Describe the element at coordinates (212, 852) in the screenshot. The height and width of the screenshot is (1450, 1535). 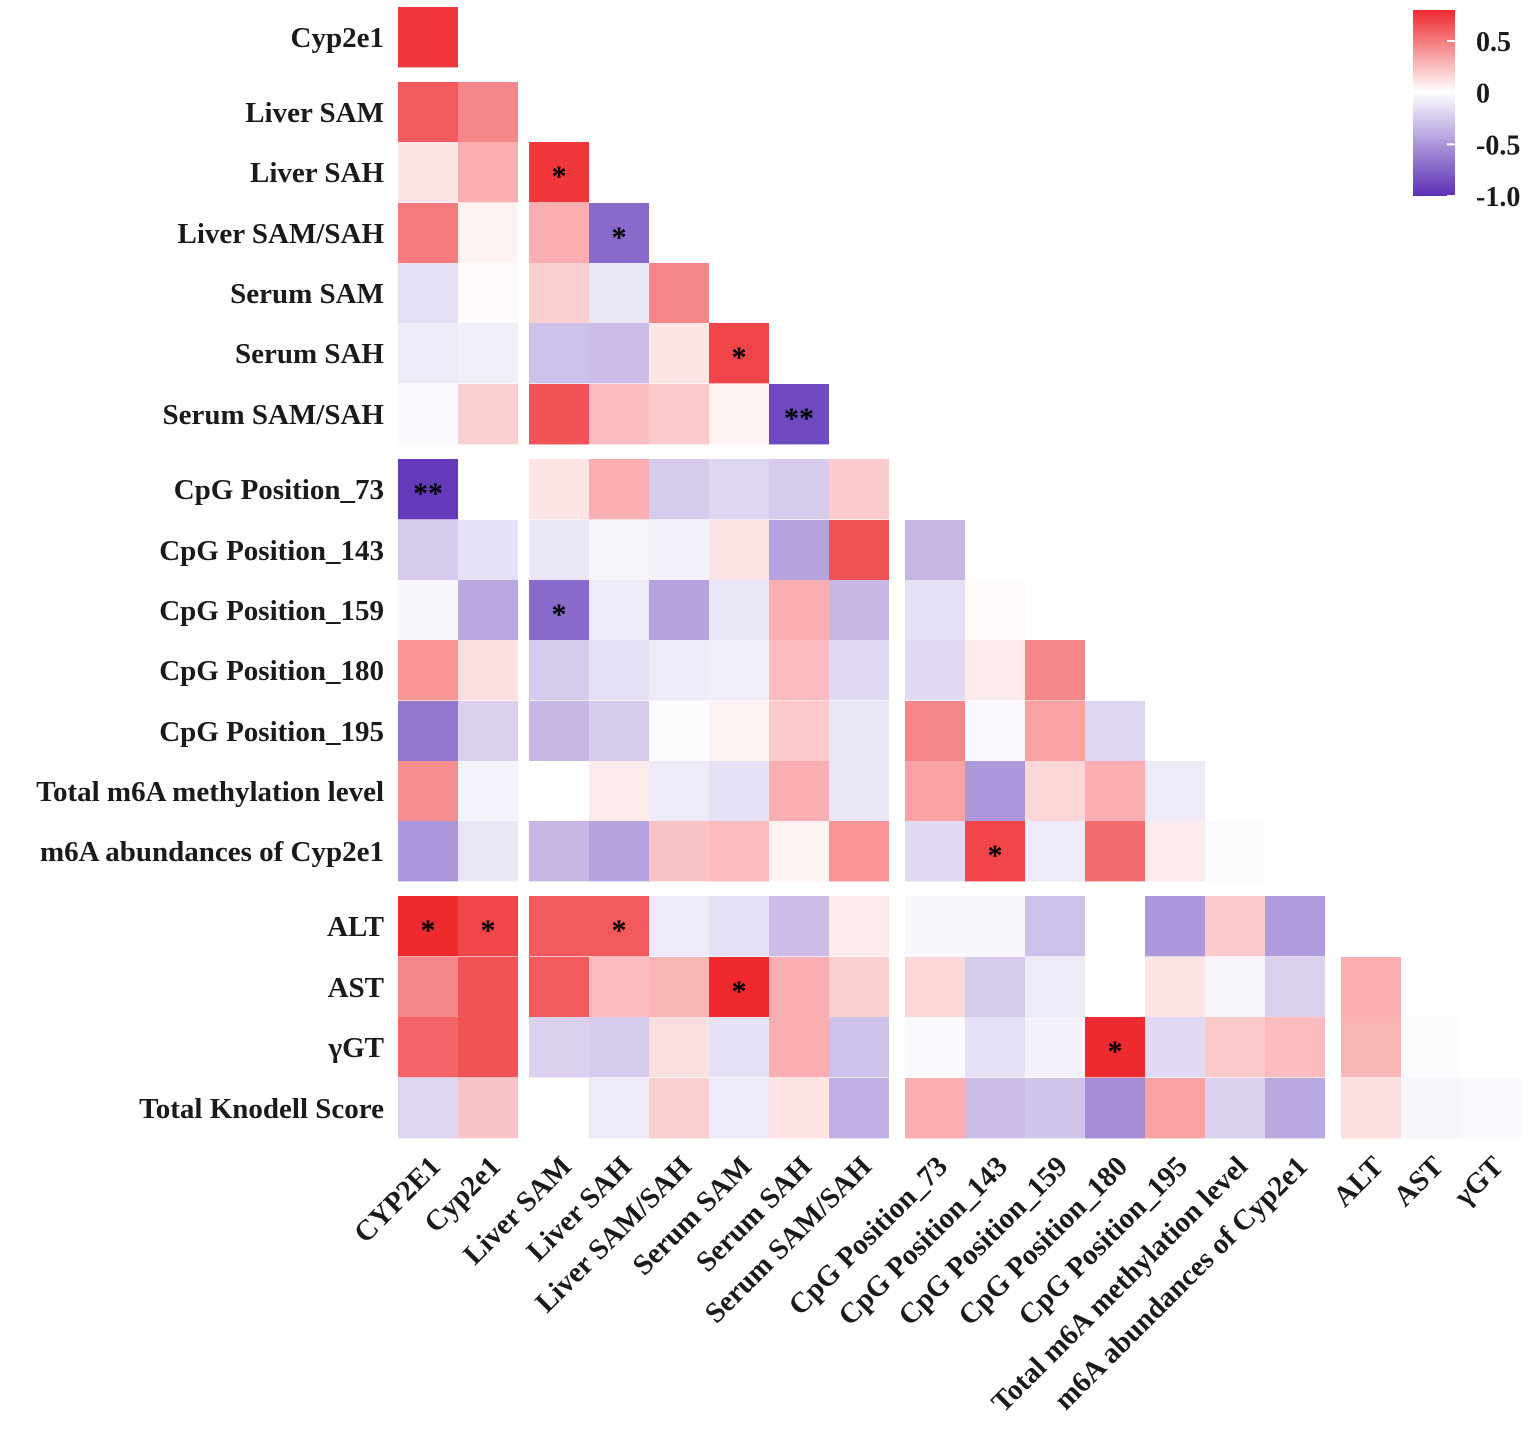
I see `row-label: m6A abundances of Cyp2e1` at that location.